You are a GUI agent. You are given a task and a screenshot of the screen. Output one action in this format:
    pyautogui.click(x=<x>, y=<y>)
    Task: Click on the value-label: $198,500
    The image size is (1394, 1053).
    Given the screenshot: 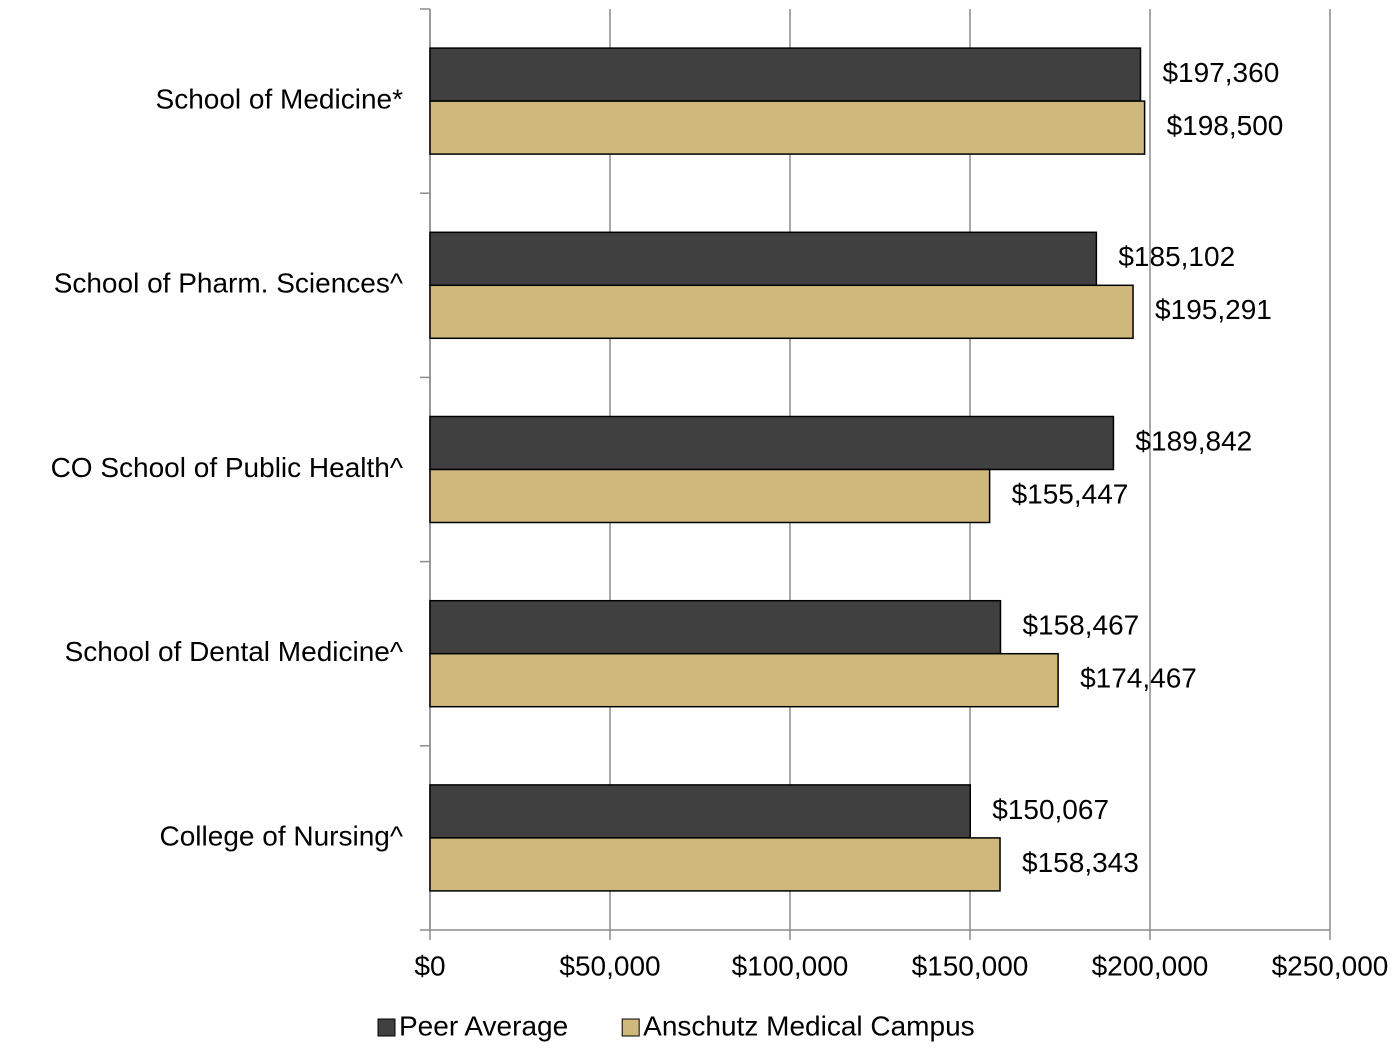 What is the action you would take?
    pyautogui.click(x=1225, y=125)
    